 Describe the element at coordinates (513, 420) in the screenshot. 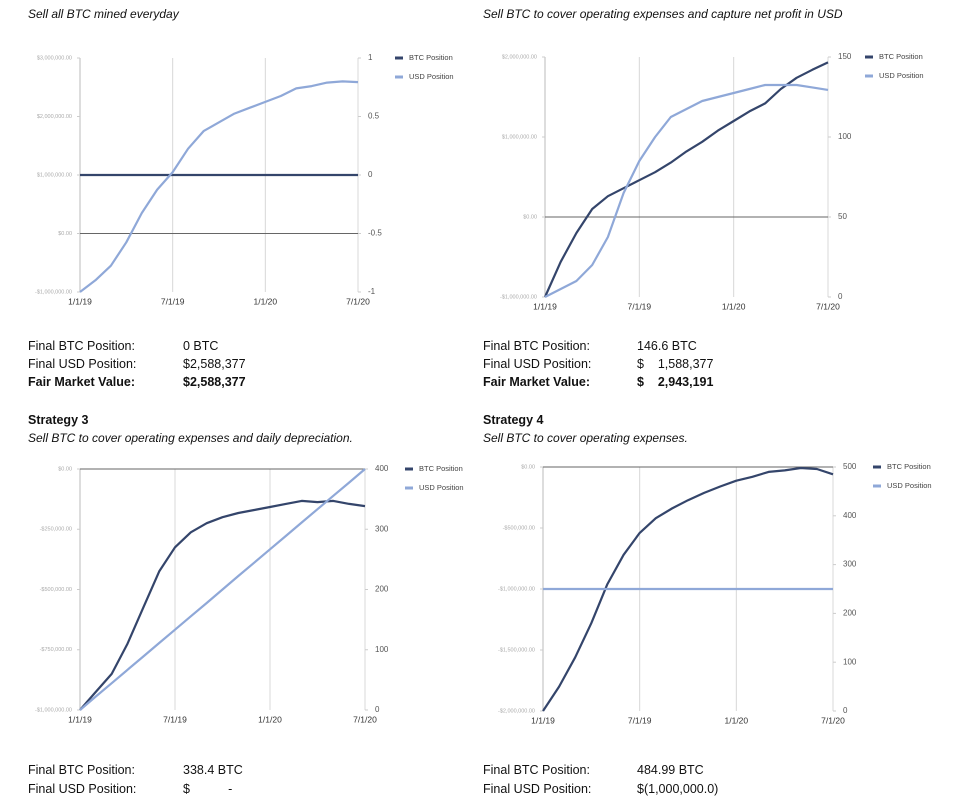

I see `section-title: Strategy 4` at that location.